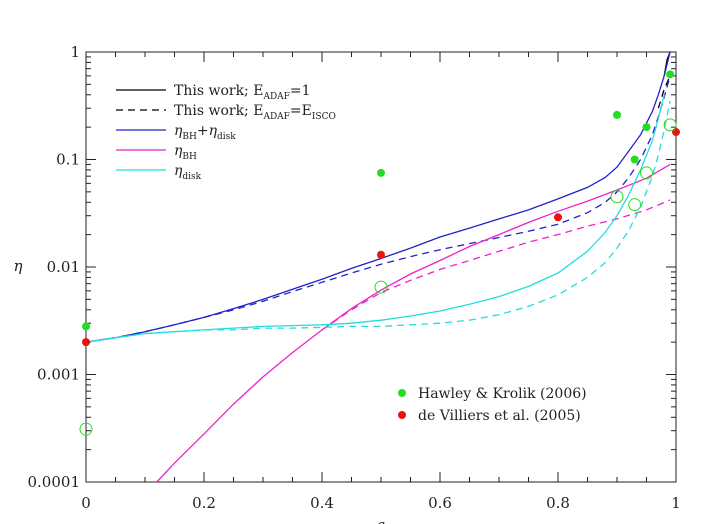 The width and height of the screenshot is (707, 524). I want to click on y-tick-label: 0.001, so click(58, 375).